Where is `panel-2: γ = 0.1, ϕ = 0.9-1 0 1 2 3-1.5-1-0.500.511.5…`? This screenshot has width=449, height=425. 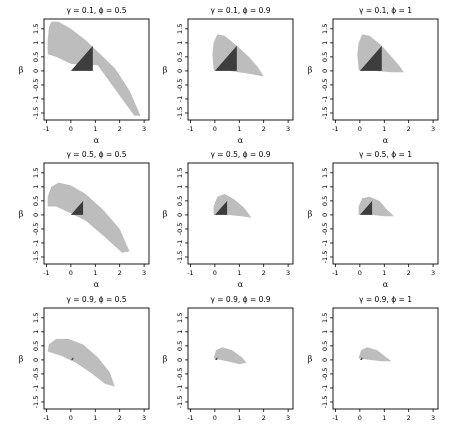
panel-2: γ = 0.1, ϕ = 0.9-1 0 1 2 3-1.5-1-0.500.511.5… is located at coordinates (228, 75).